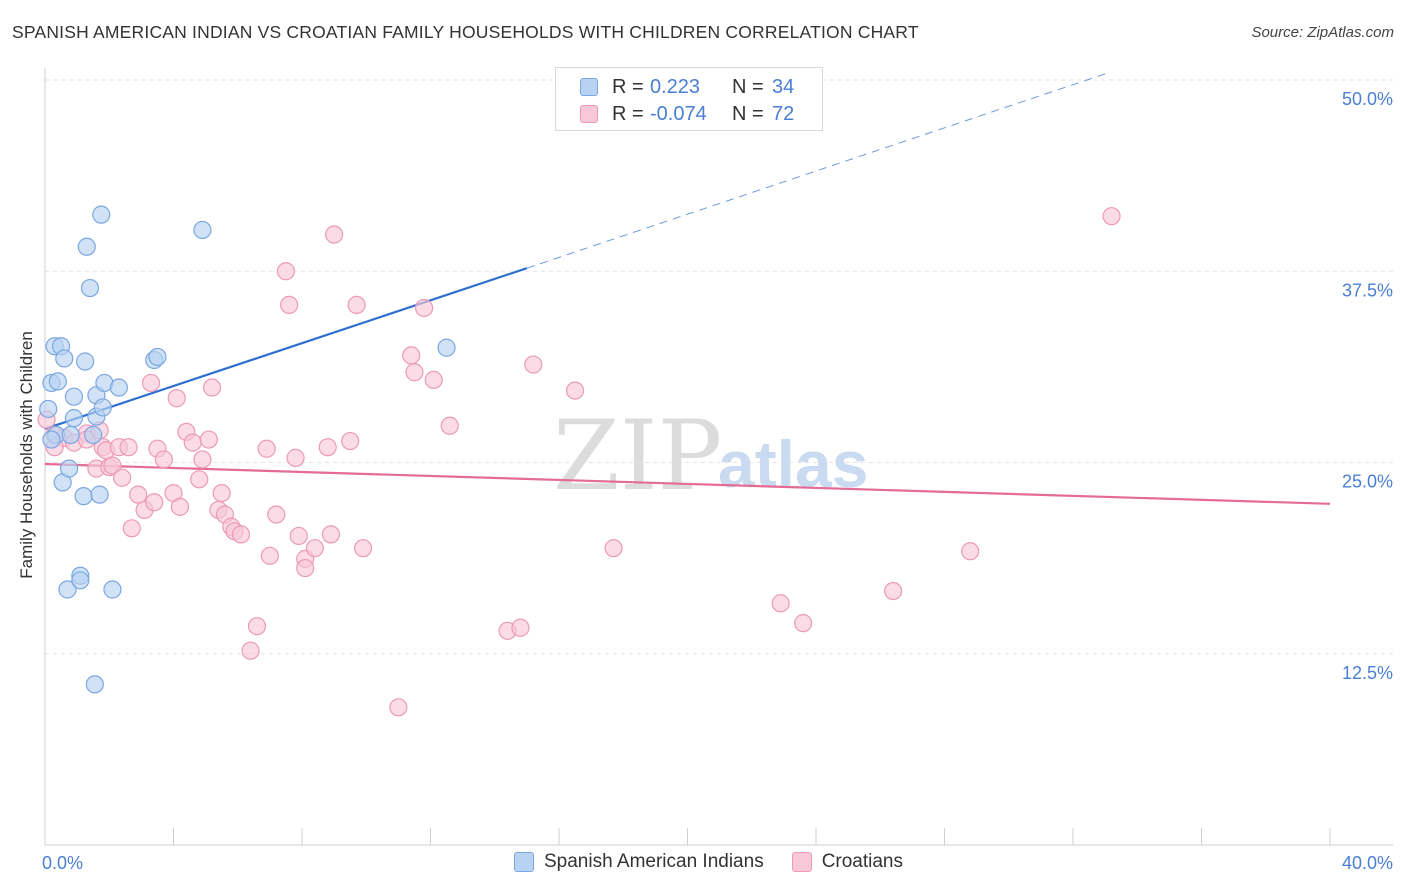 The width and height of the screenshot is (1406, 892). What do you see at coordinates (654, 861) in the screenshot?
I see `legend-label: Spanish American Indians` at bounding box center [654, 861].